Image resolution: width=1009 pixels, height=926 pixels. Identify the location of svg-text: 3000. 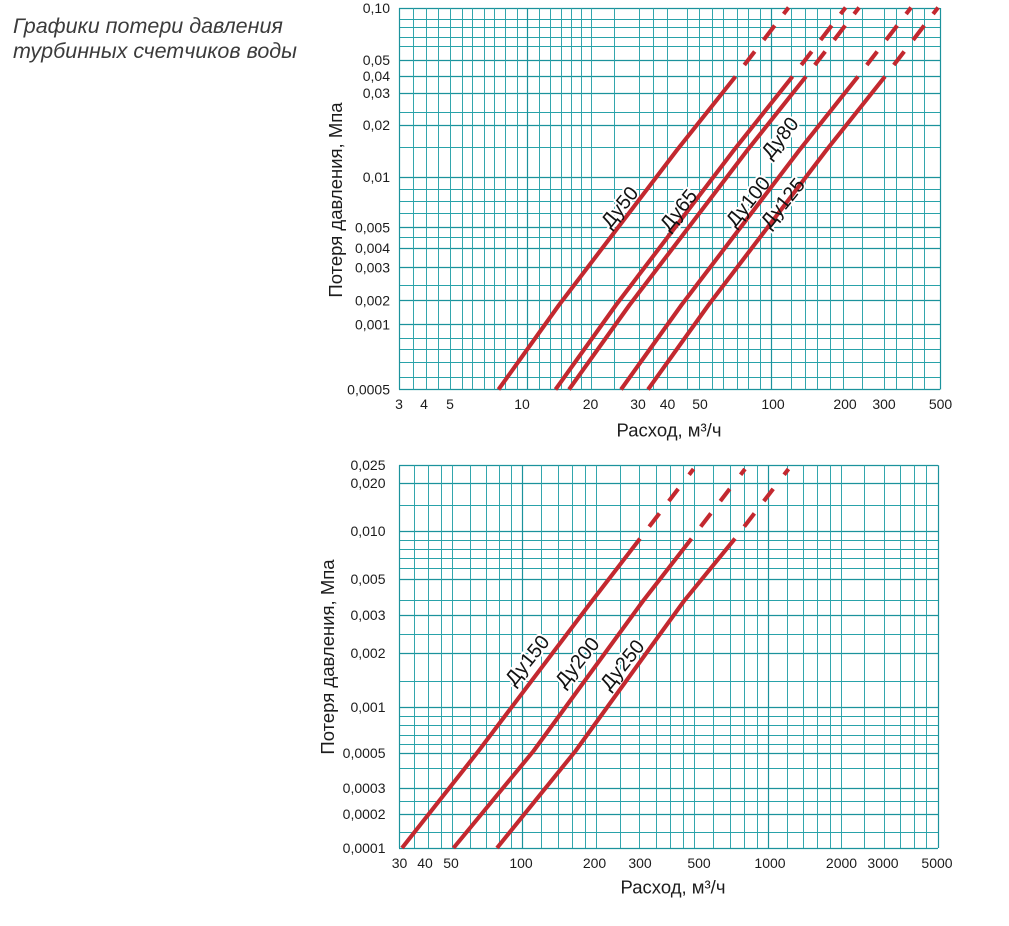
(882, 863).